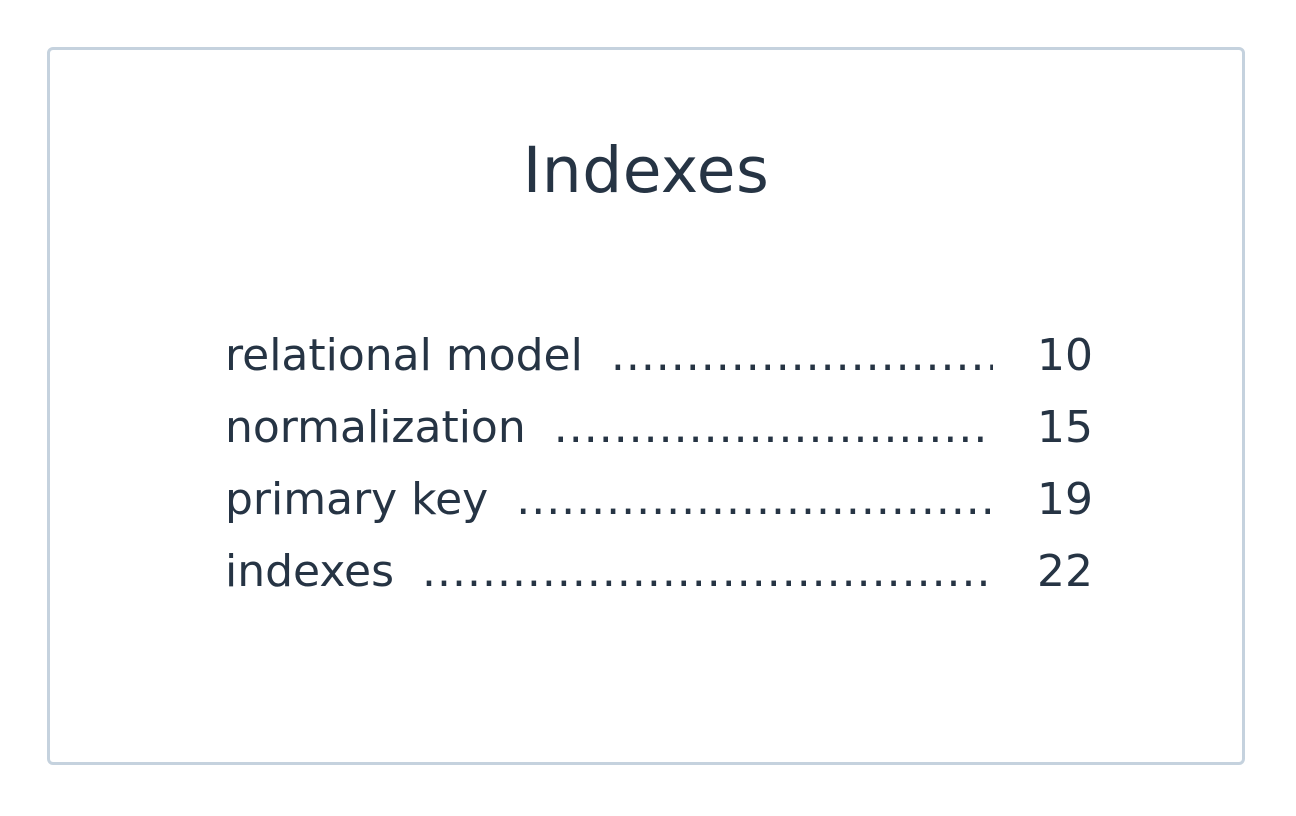  I want to click on index-entry-primary-key: primary key 19, so click(659, 510).